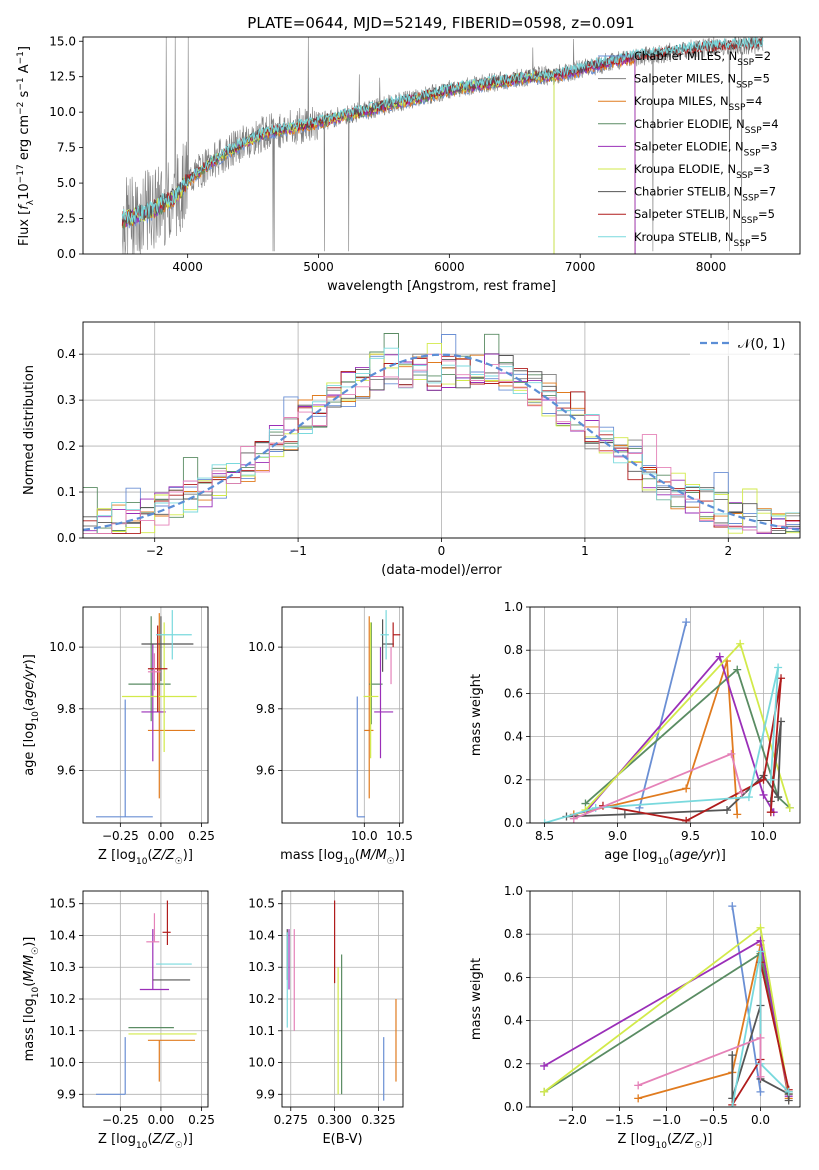 The image size is (819, 1170). What do you see at coordinates (513, 650) in the screenshot?
I see `y-tick-label: 0.8` at bounding box center [513, 650].